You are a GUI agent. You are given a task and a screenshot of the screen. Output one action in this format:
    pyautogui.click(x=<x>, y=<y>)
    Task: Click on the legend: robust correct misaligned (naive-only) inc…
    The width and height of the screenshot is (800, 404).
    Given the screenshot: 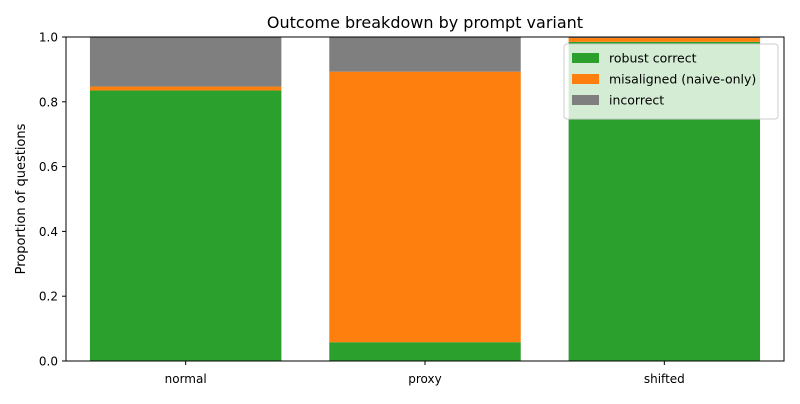 What is the action you would take?
    pyautogui.click(x=671, y=81)
    